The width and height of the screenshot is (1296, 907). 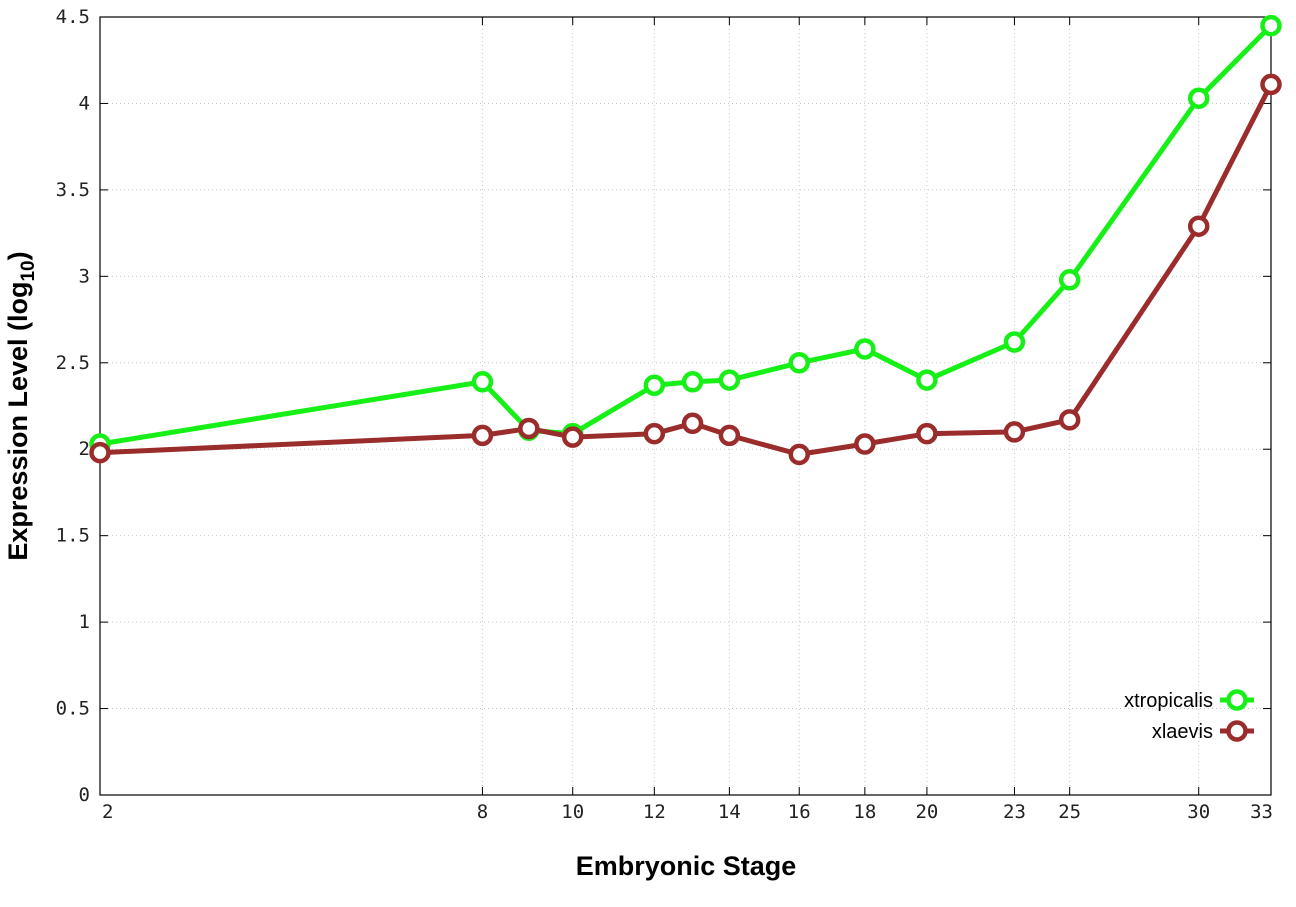 What do you see at coordinates (1198, 812) in the screenshot?
I see `x-tick-label: 30` at bounding box center [1198, 812].